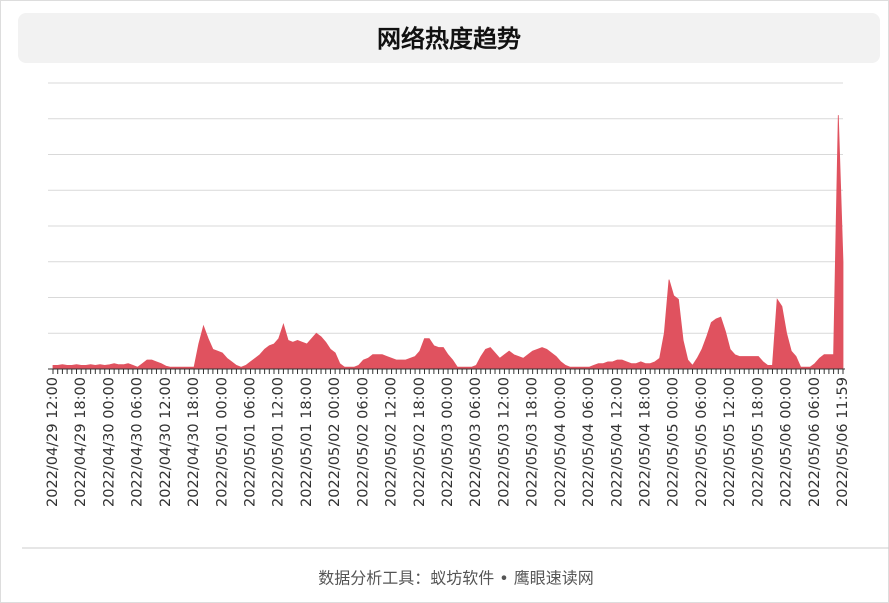 The width and height of the screenshot is (889, 603). What do you see at coordinates (787, 442) in the screenshot?
I see `x-tick-label: 2022/05/06 00:00` at bounding box center [787, 442].